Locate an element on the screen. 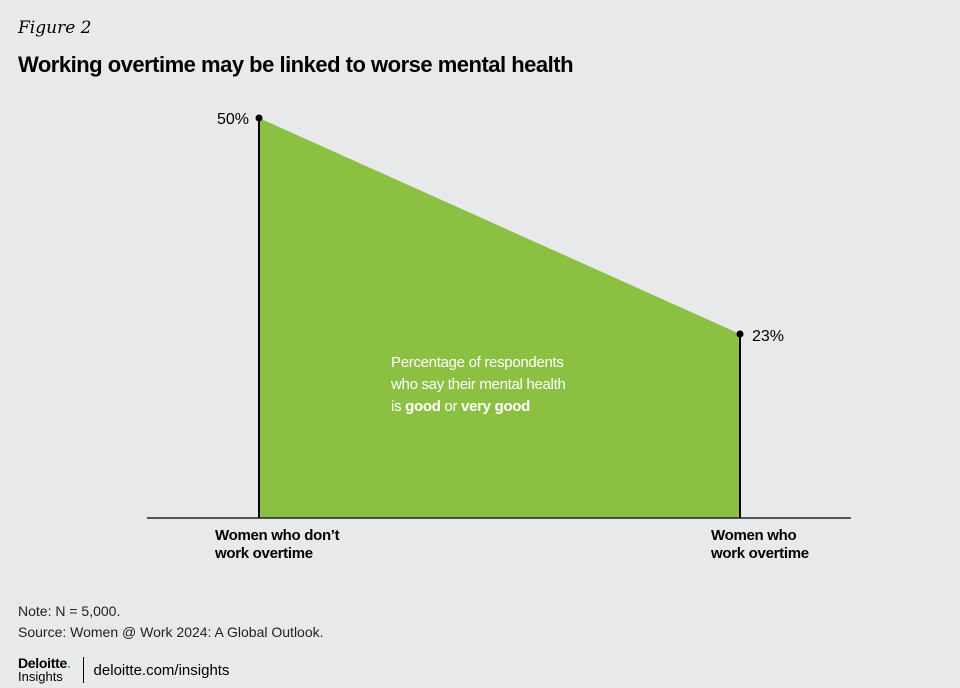 The height and width of the screenshot is (688, 960). value-label: 23% is located at coordinates (768, 336).